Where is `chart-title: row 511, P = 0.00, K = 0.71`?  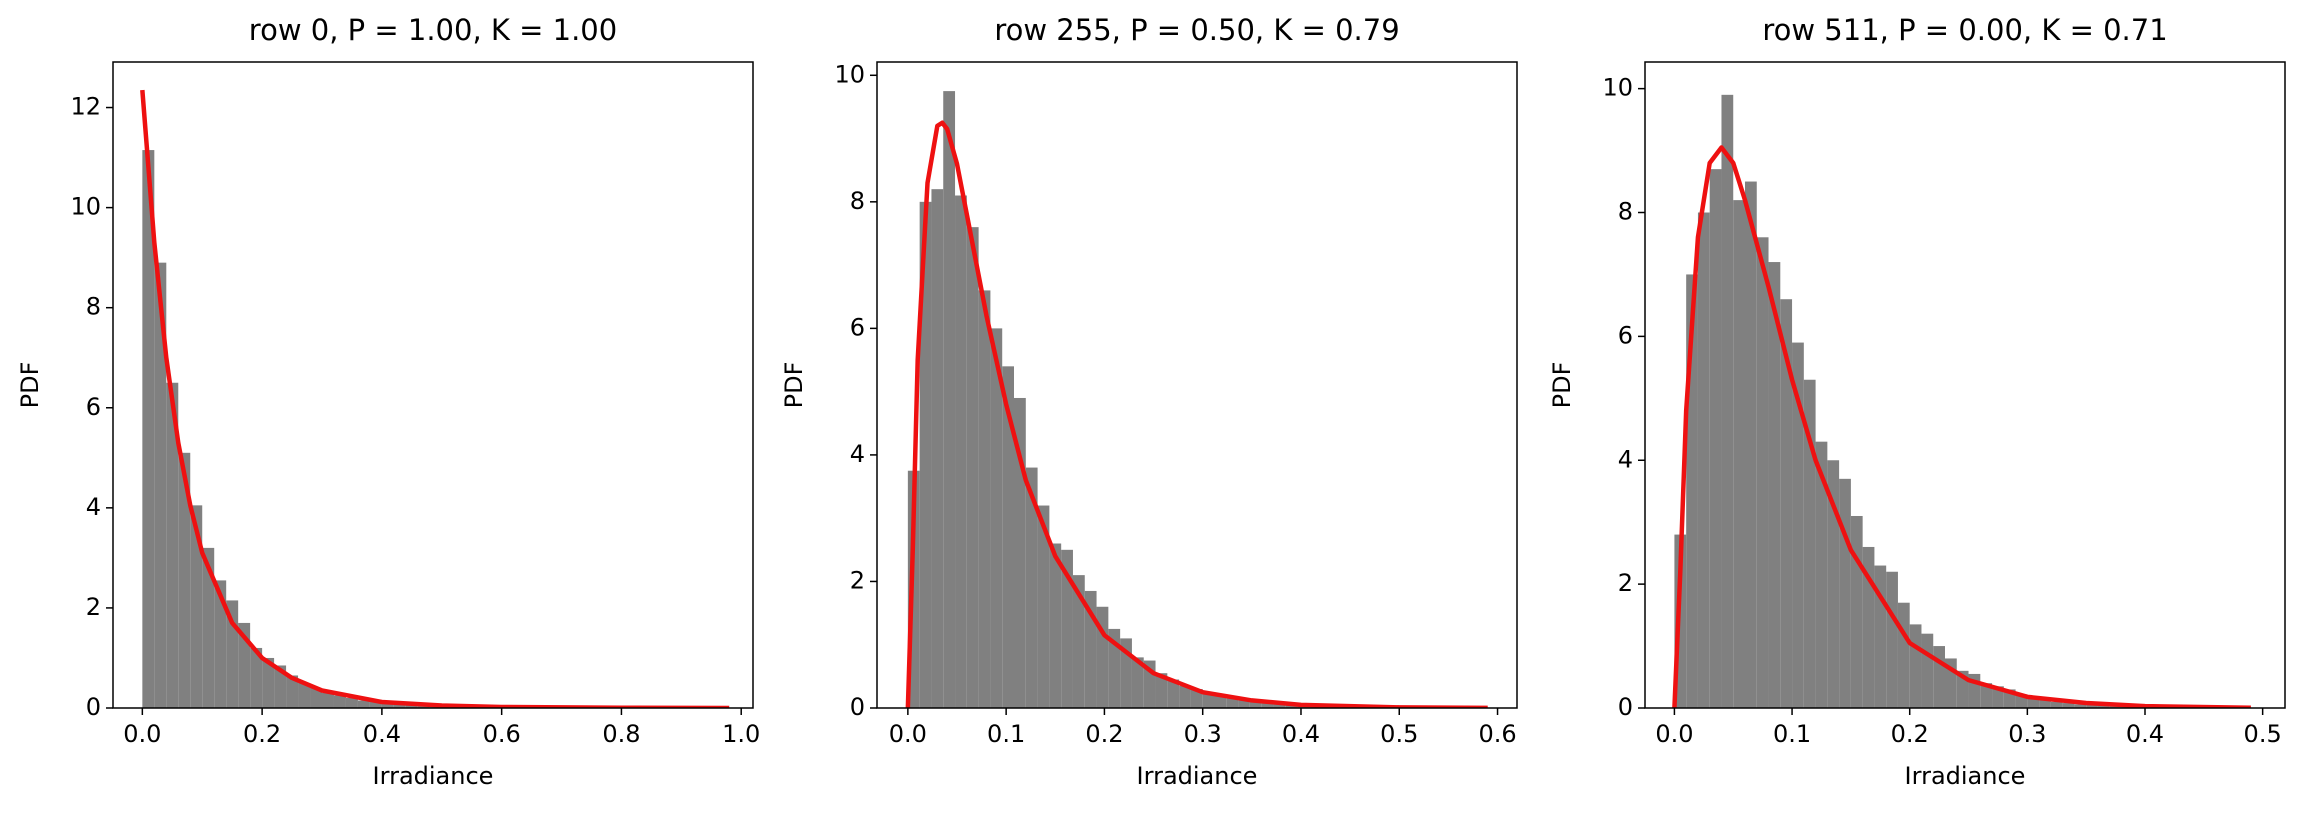
chart-title: row 511, P = 0.00, K = 0.71 is located at coordinates (1964, 30).